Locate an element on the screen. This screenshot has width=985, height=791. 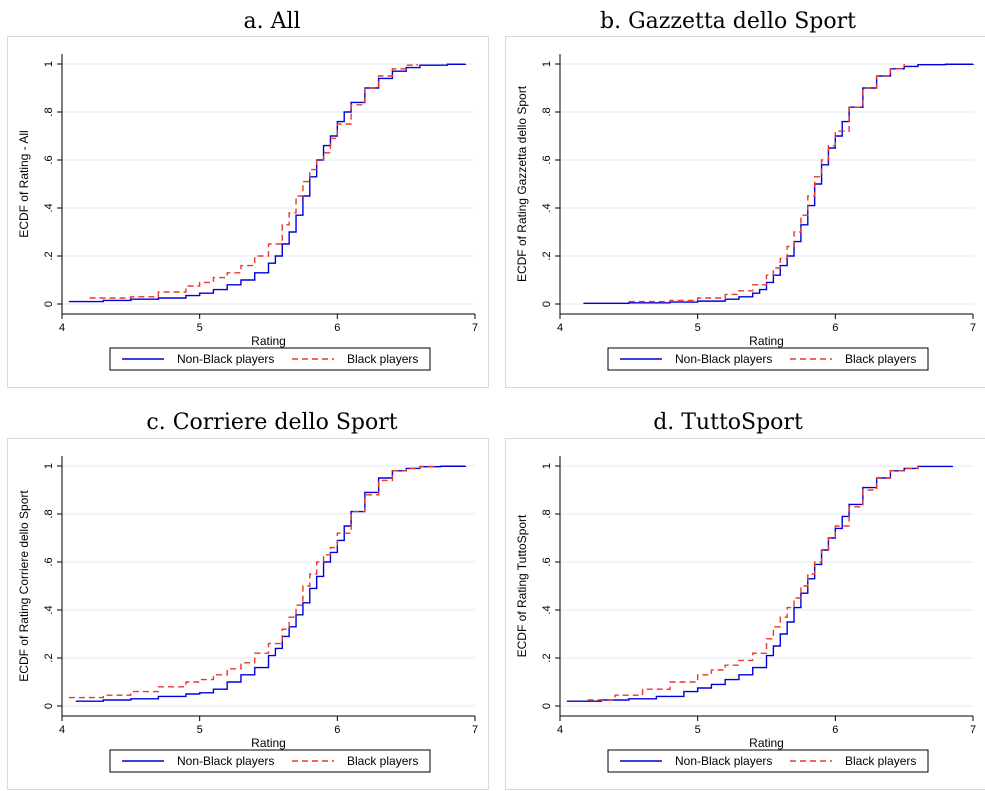
y-axis-label: ECDF of Rating Corriere dello Sport is located at coordinates (24, 586).